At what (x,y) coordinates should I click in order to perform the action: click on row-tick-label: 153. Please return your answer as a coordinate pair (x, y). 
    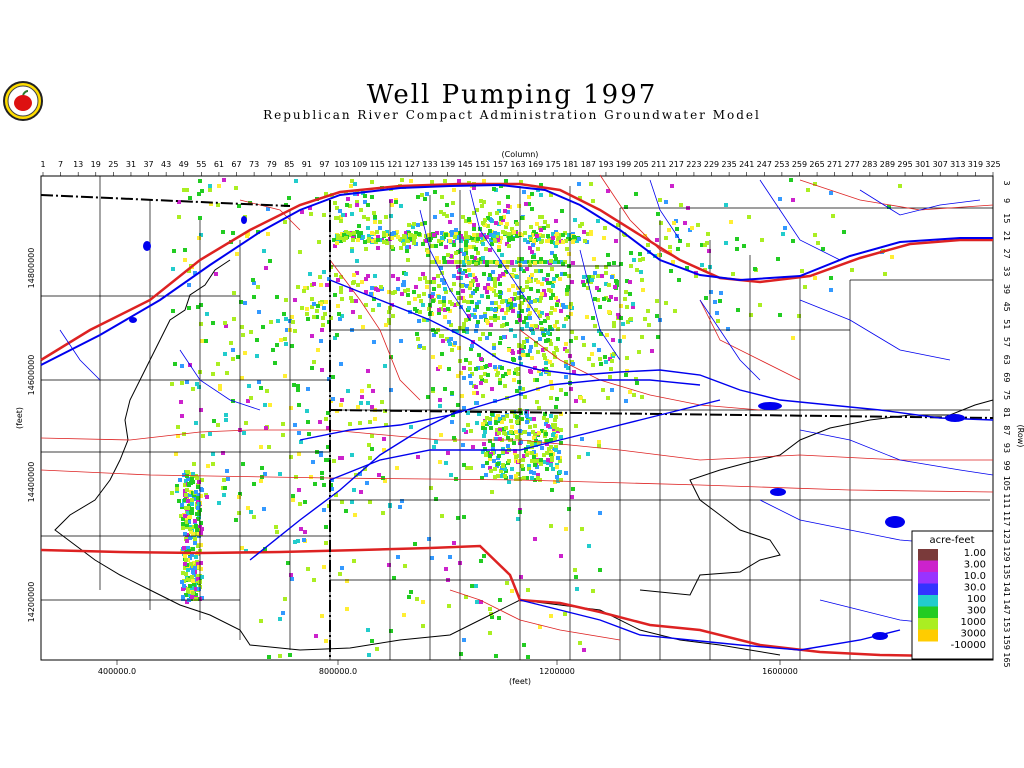
    Looking at the image, I should click on (1006, 624).